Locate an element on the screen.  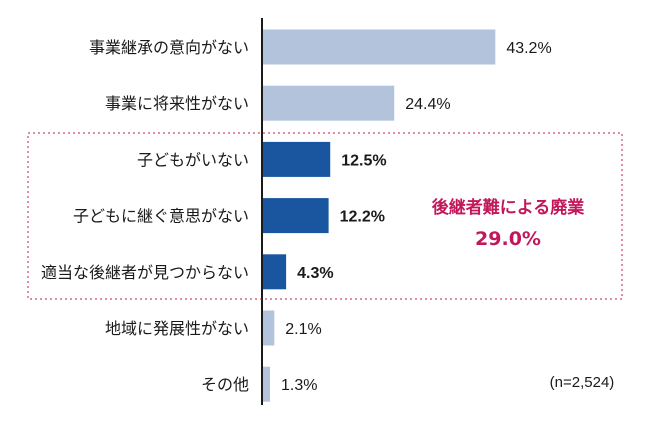
annotation-value: 29.0% is located at coordinates (508, 239).